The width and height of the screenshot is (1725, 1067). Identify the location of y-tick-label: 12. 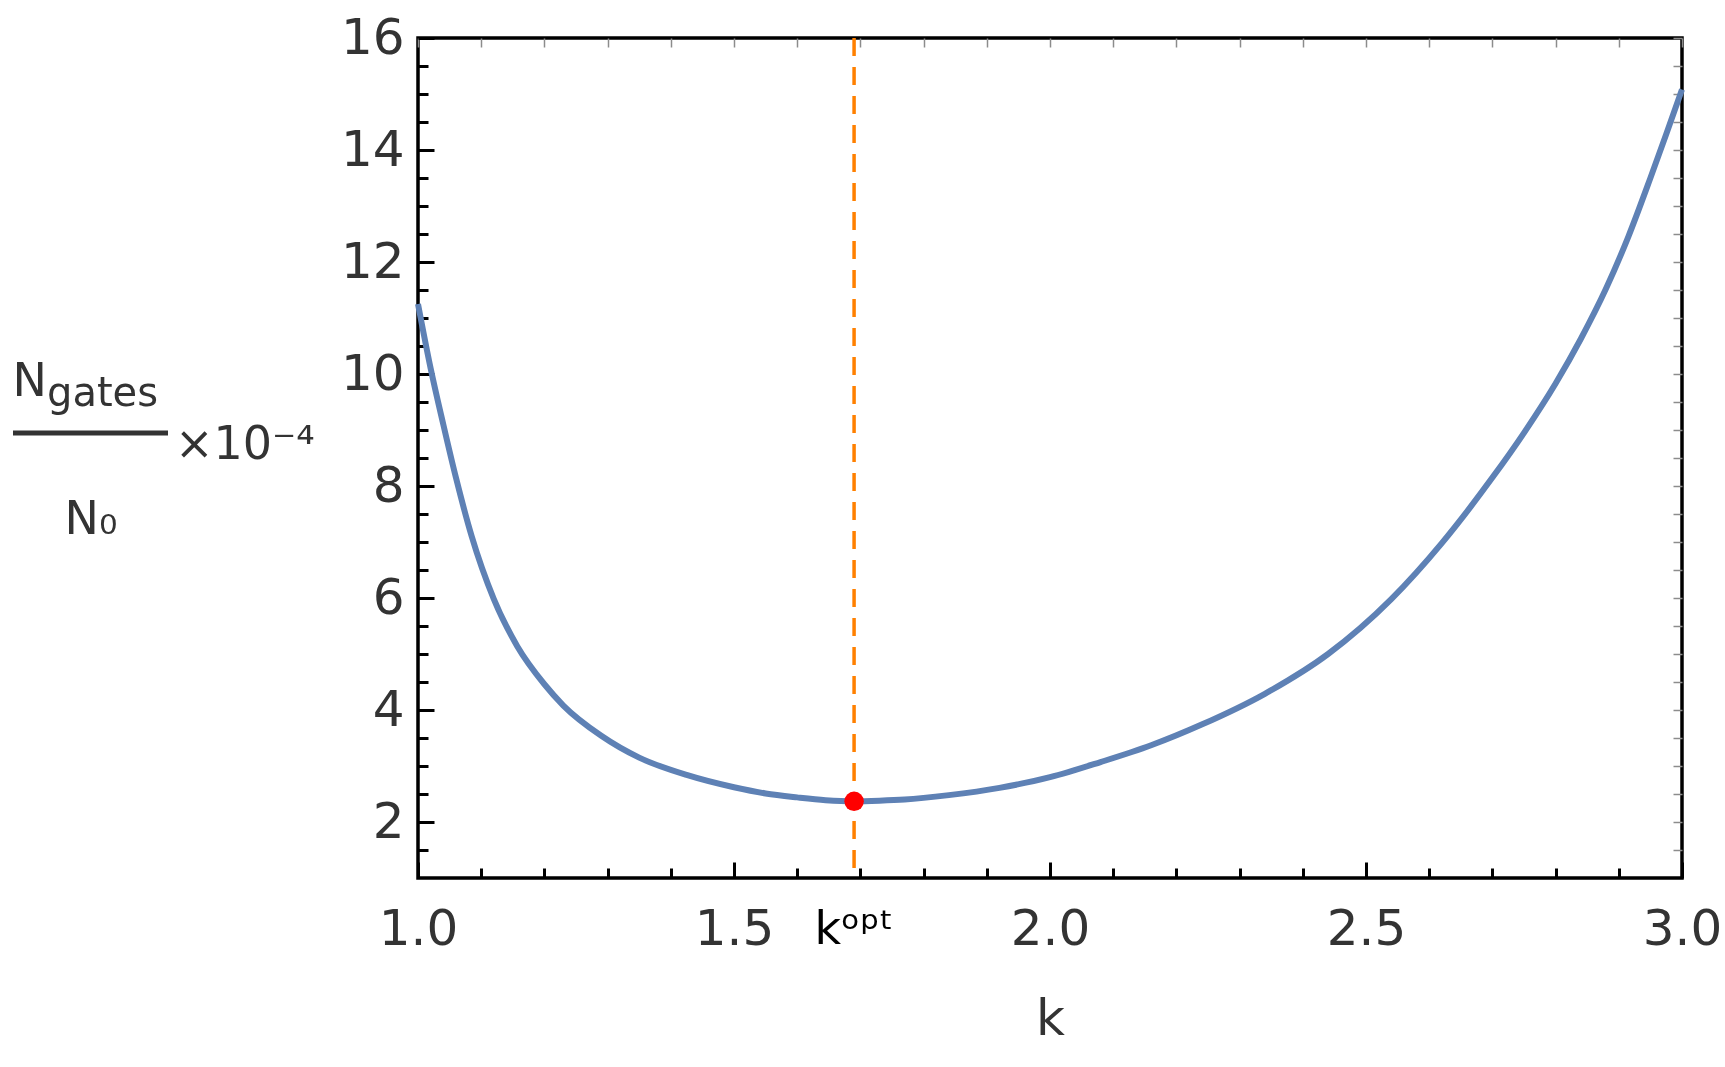
(372, 260).